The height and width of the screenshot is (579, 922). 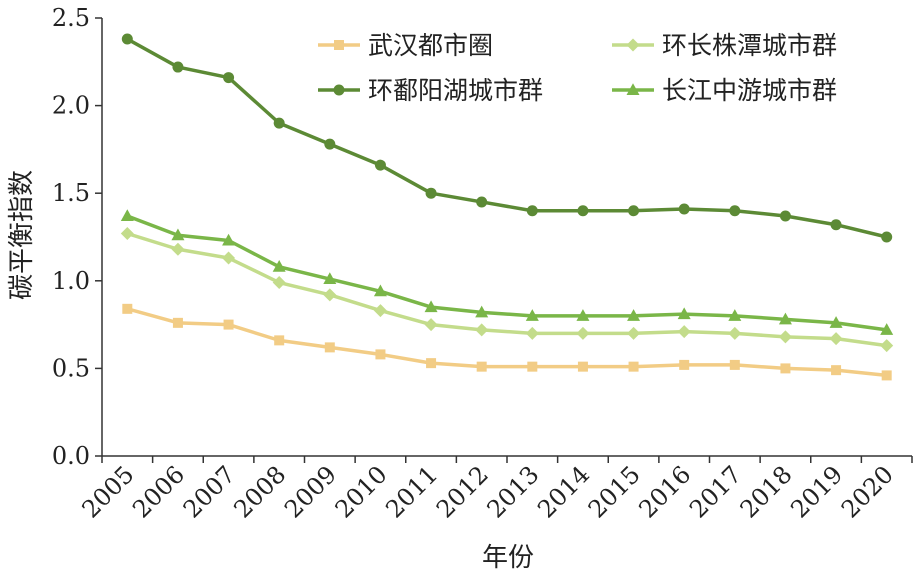 What do you see at coordinates (508, 558) in the screenshot?
I see `x-axis-title: 年份` at bounding box center [508, 558].